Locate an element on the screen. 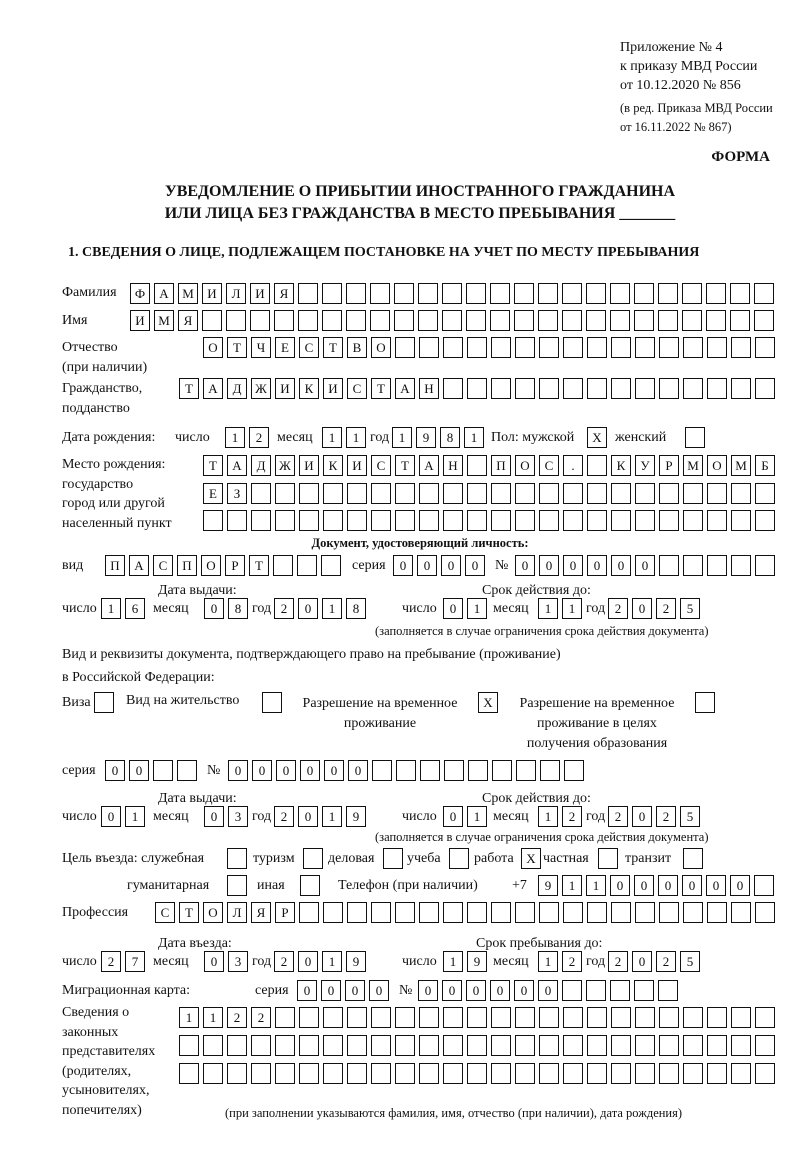 Image resolution: width=800 pixels, height=1163 pixels. char-cell: Я is located at coordinates (284, 293).